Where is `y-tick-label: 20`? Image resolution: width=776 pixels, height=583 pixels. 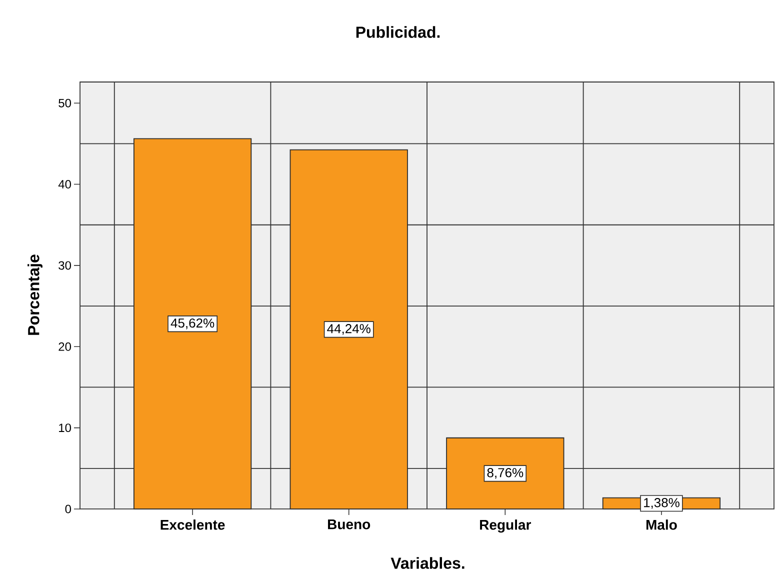
y-tick-label: 20 is located at coordinates (65, 346).